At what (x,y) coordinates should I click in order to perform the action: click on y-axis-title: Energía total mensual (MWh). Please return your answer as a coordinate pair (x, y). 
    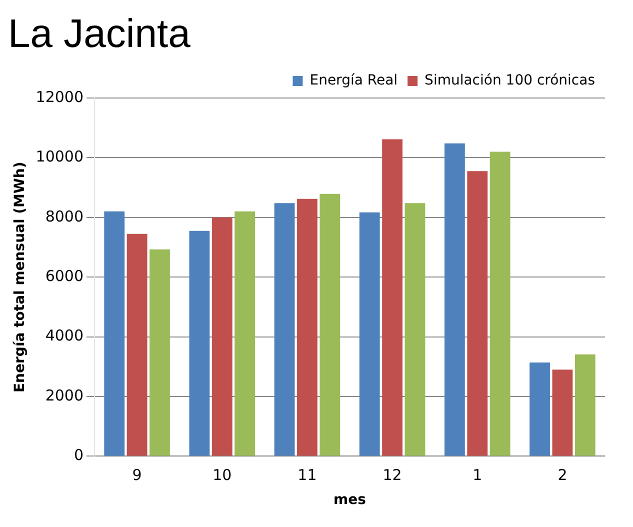
    Looking at the image, I should click on (20, 277).